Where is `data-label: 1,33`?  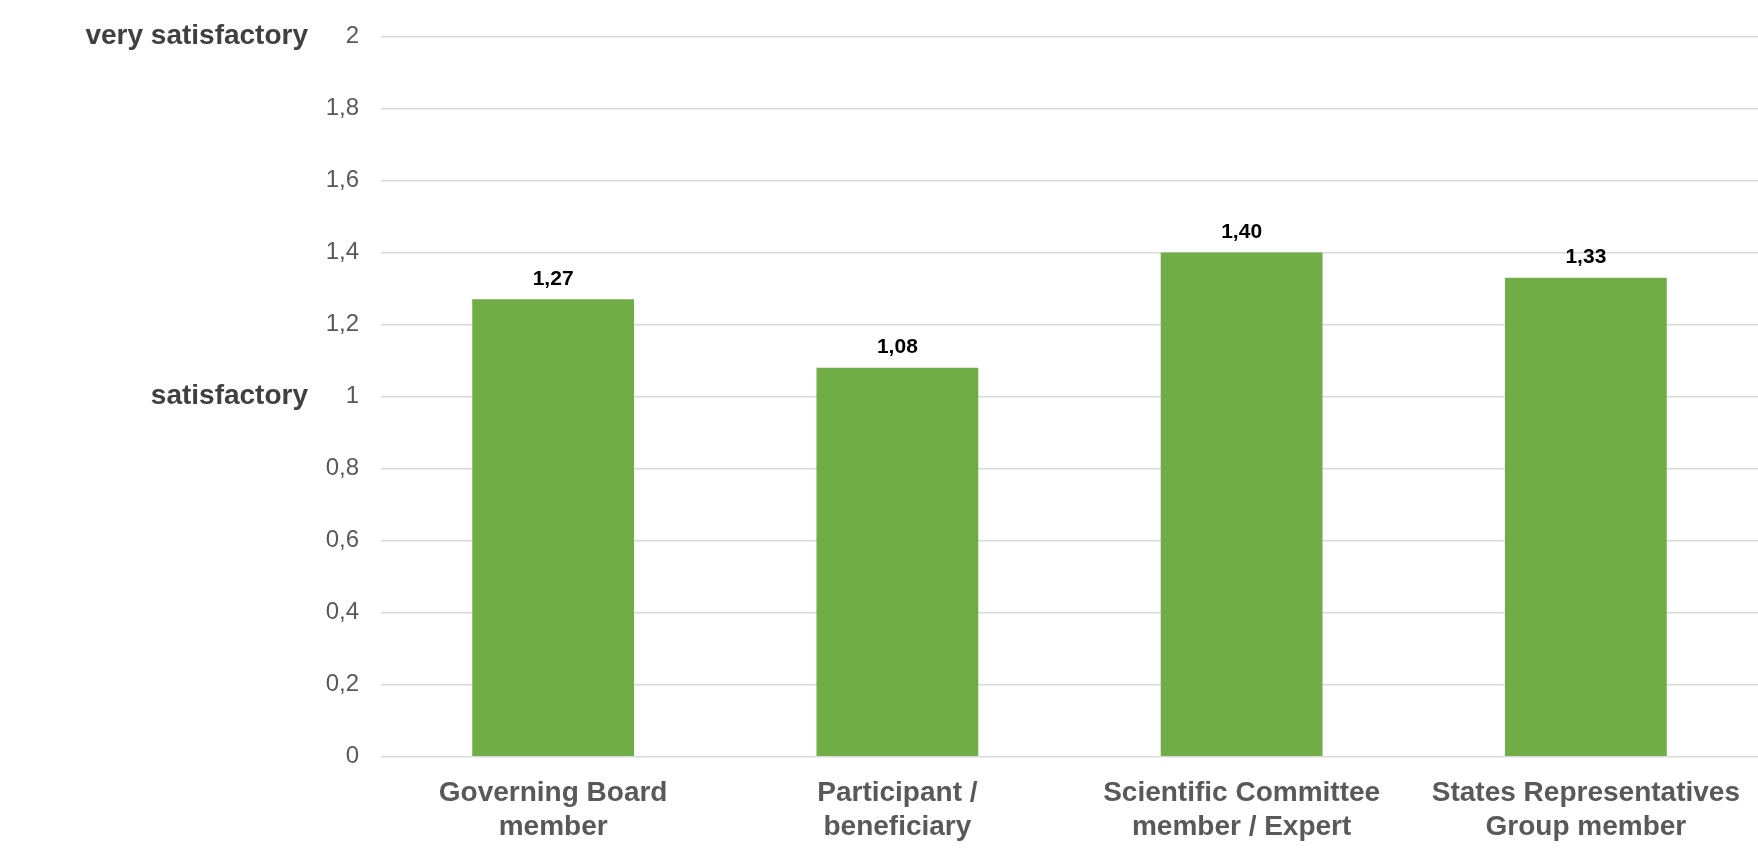 data-label: 1,33 is located at coordinates (1586, 256).